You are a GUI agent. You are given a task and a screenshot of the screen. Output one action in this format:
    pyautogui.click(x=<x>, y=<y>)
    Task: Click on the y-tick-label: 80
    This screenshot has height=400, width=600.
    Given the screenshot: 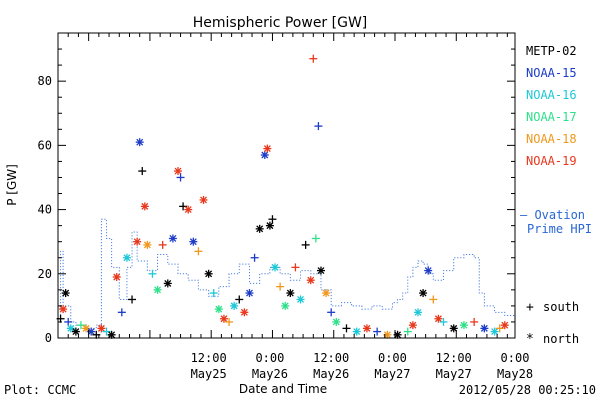 What is the action you would take?
    pyautogui.click(x=45, y=81)
    